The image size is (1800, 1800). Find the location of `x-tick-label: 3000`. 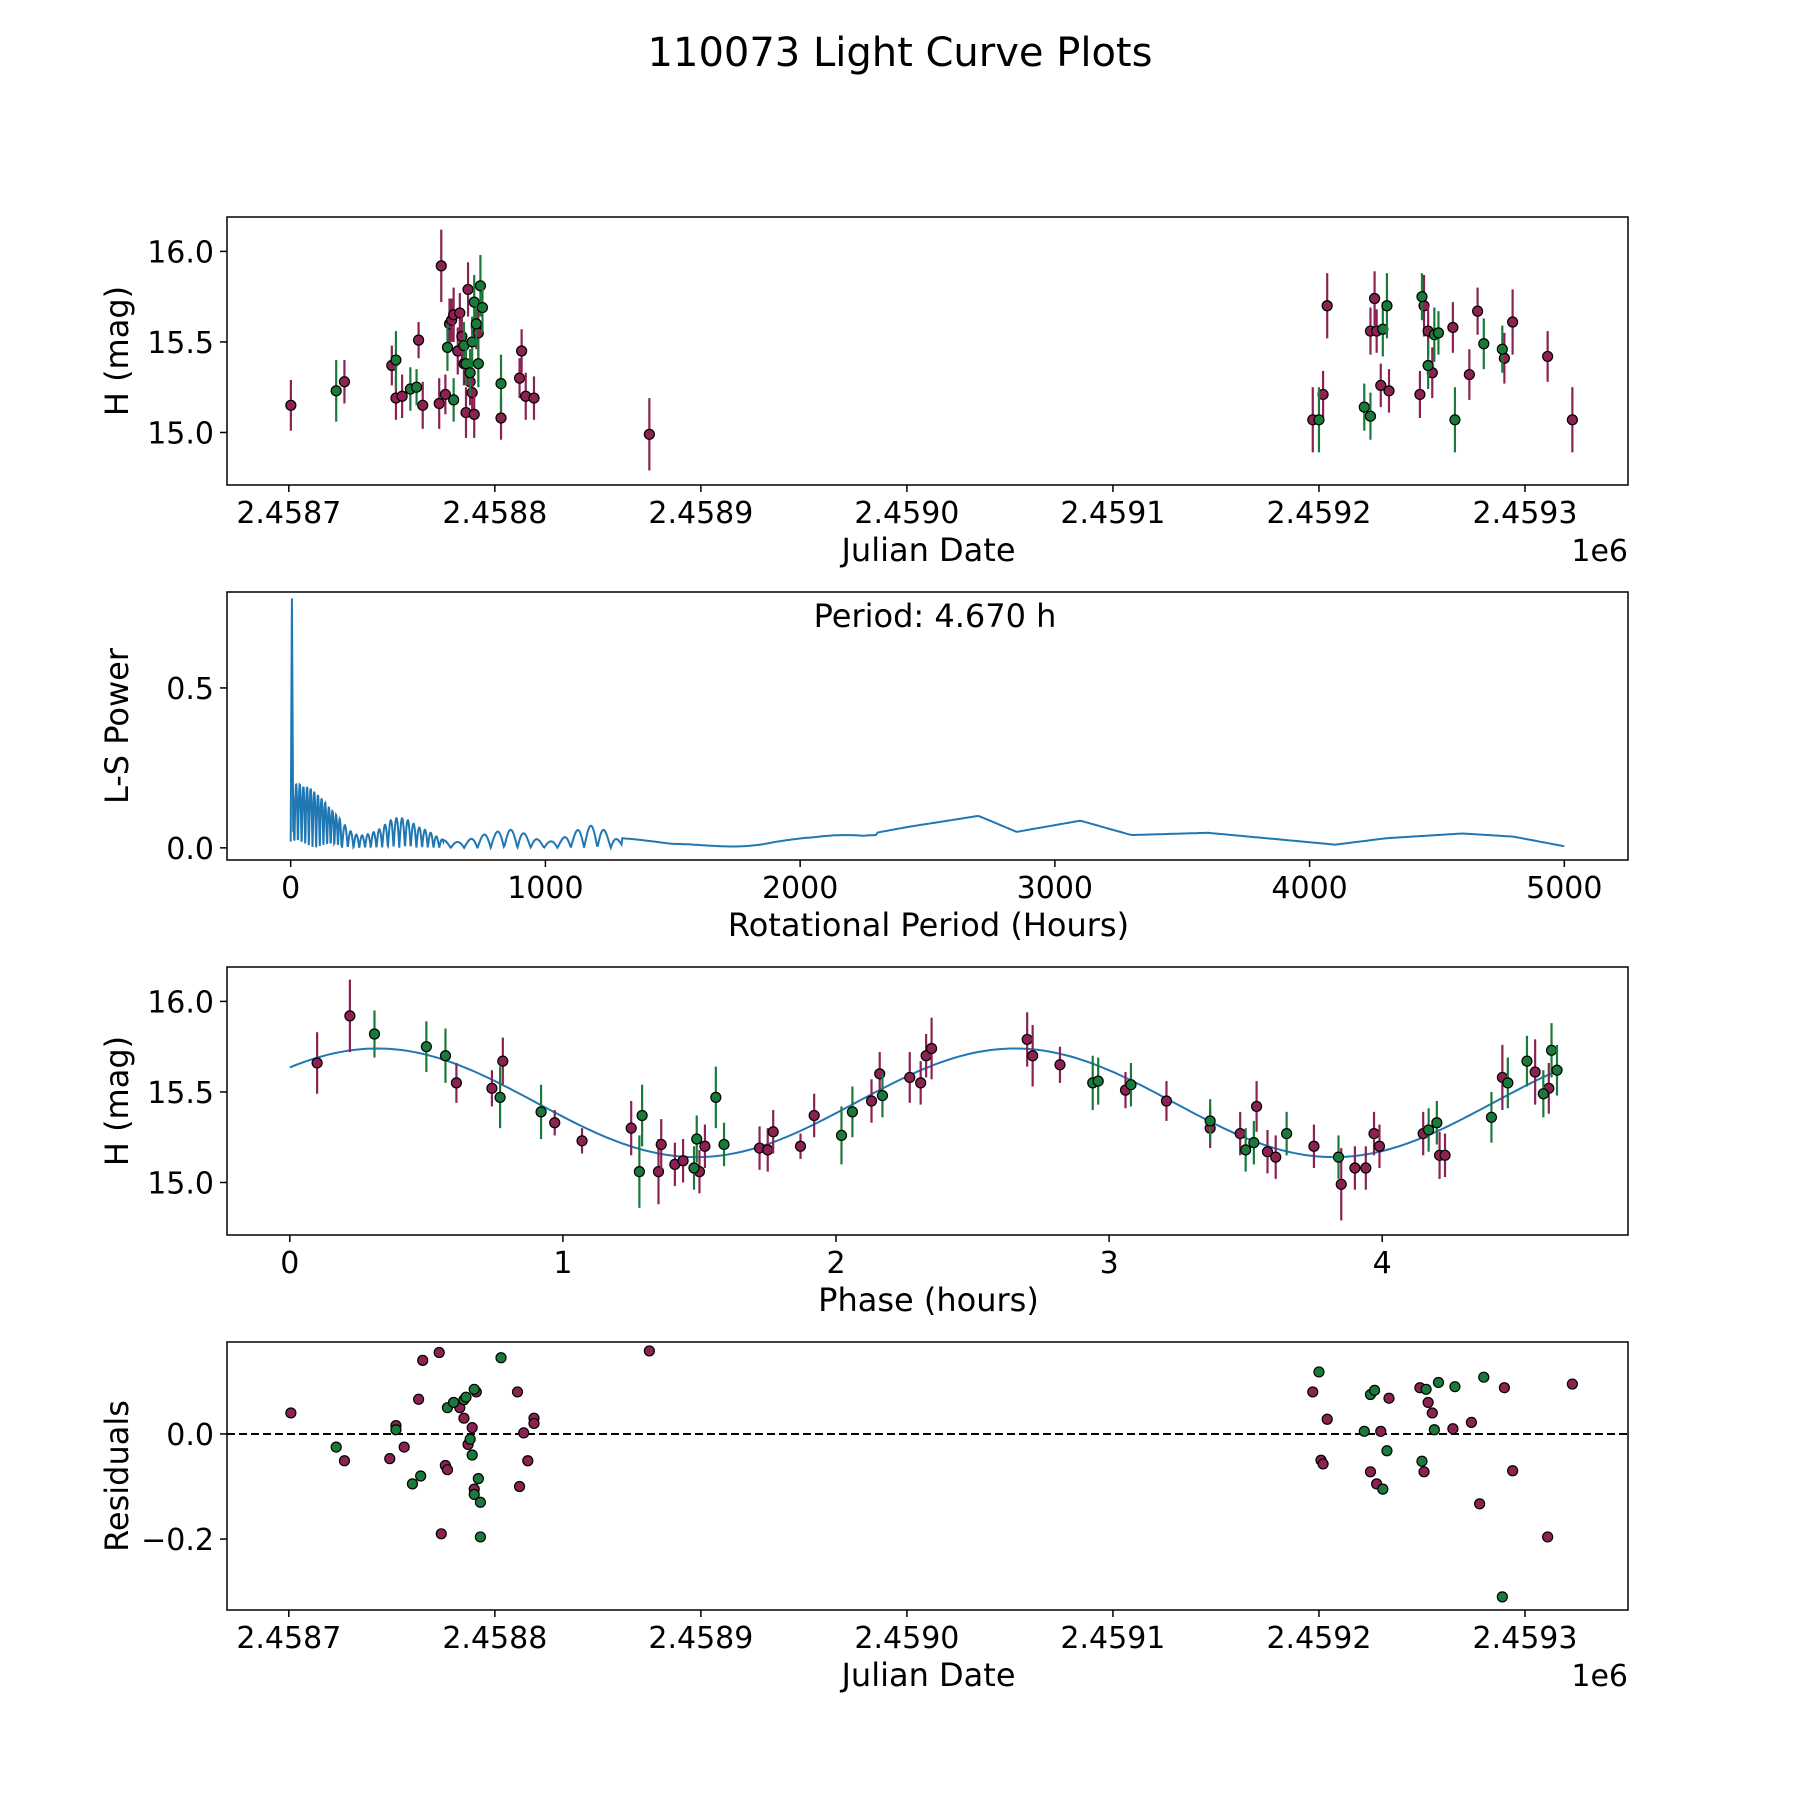

x-tick-label: 3000 is located at coordinates (1055, 888).